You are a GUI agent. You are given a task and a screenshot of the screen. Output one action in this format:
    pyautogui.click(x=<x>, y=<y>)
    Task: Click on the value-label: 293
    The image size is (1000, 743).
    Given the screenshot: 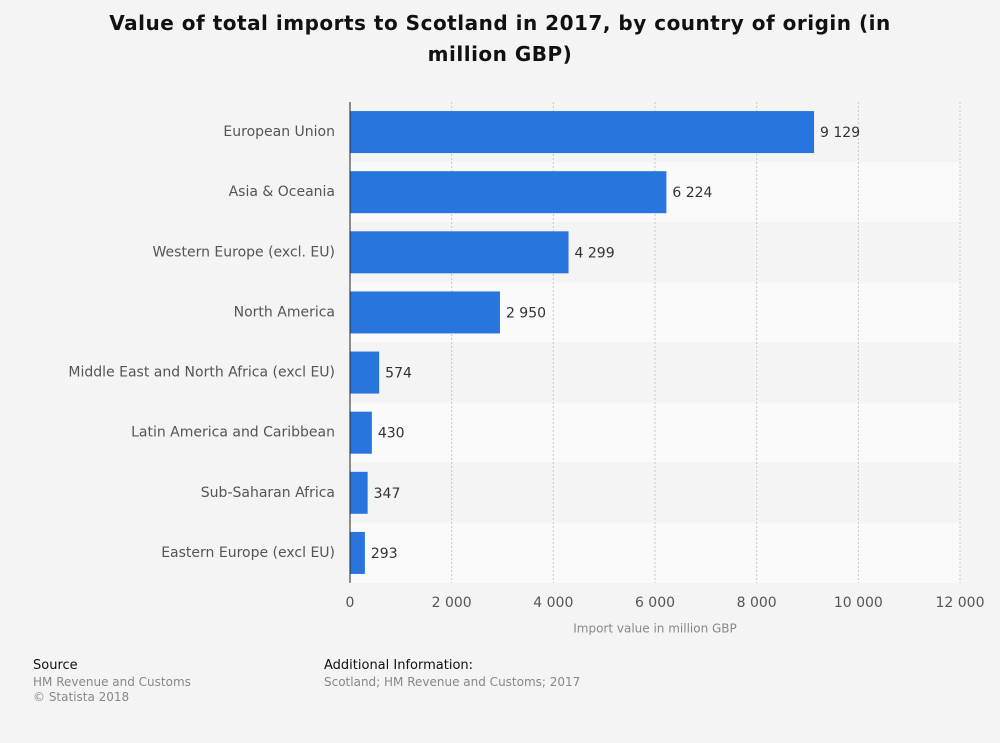 What is the action you would take?
    pyautogui.click(x=384, y=554)
    